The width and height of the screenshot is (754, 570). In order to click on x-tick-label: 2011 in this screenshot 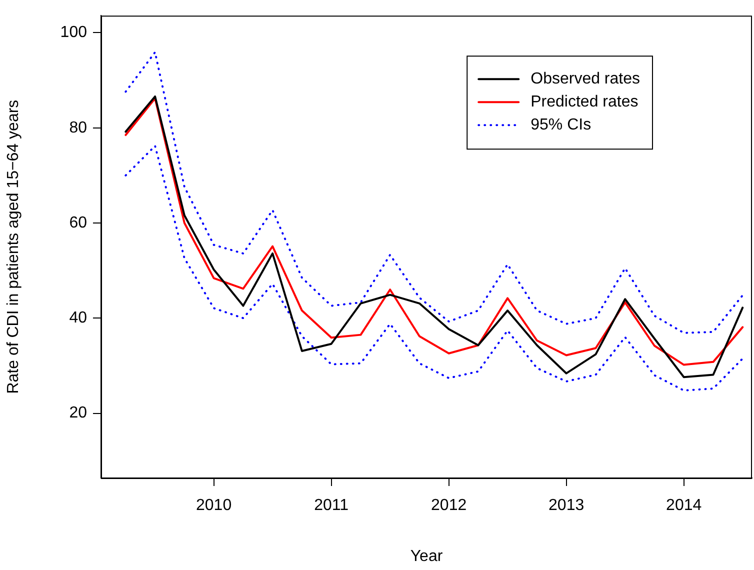, I will do `click(331, 505)`.